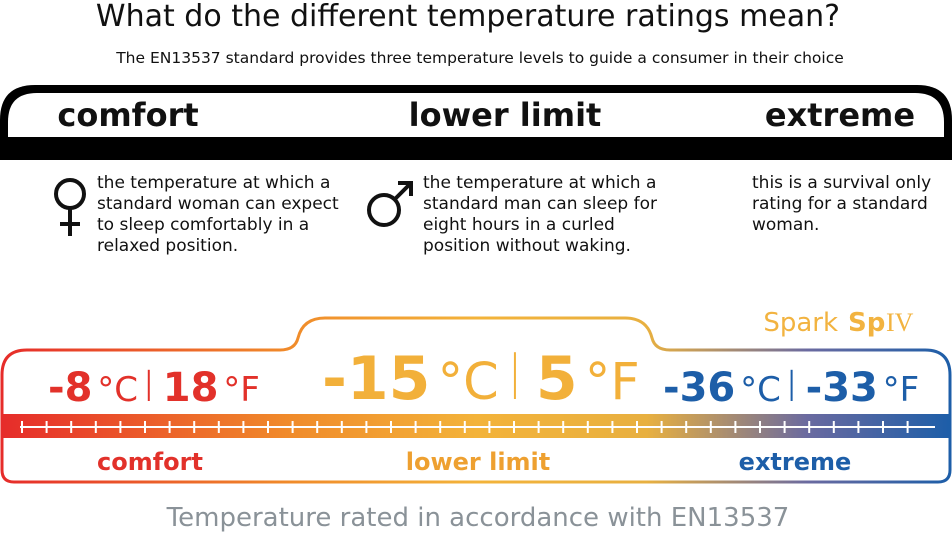 Image resolution: width=952 pixels, height=533 pixels. Describe the element at coordinates (127, 115) in the screenshot. I see `level-name: comfort` at that location.